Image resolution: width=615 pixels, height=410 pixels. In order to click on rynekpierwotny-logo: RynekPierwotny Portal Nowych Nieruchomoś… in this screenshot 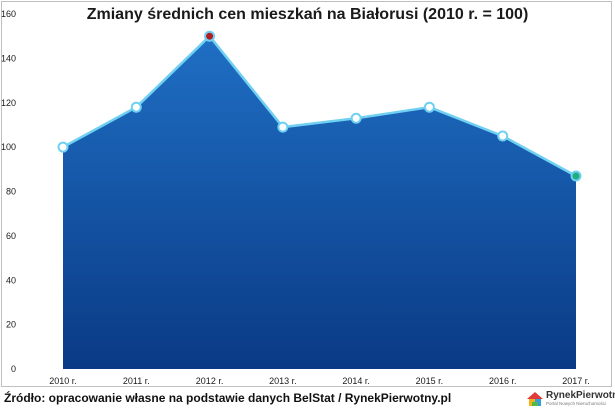, I will do `click(570, 399)`.